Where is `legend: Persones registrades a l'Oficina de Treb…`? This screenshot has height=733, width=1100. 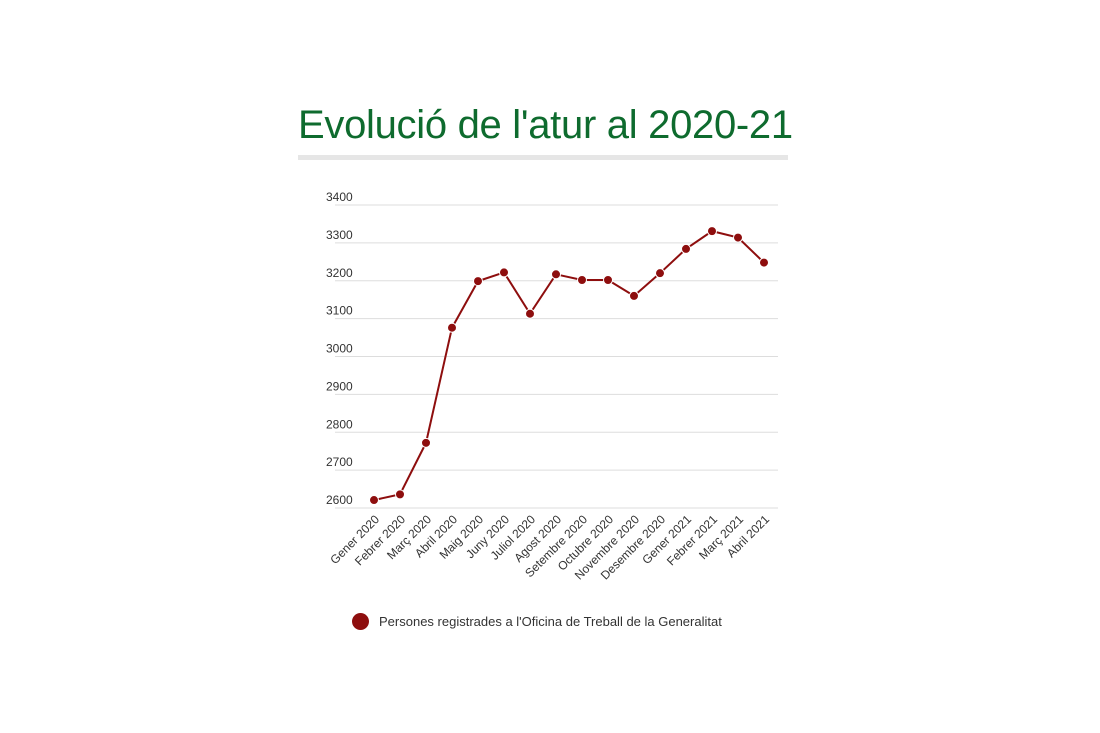 legend: Persones registrades a l'Oficina de Treb… is located at coordinates (537, 621).